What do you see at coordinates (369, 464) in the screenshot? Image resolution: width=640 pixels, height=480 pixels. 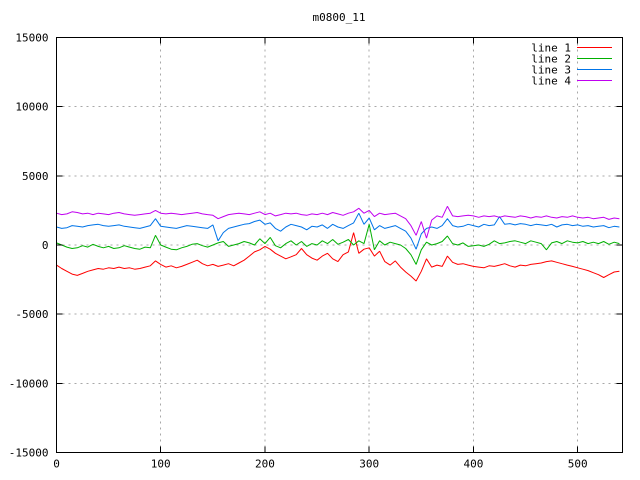 I see `x-tick-label: 300` at bounding box center [369, 464].